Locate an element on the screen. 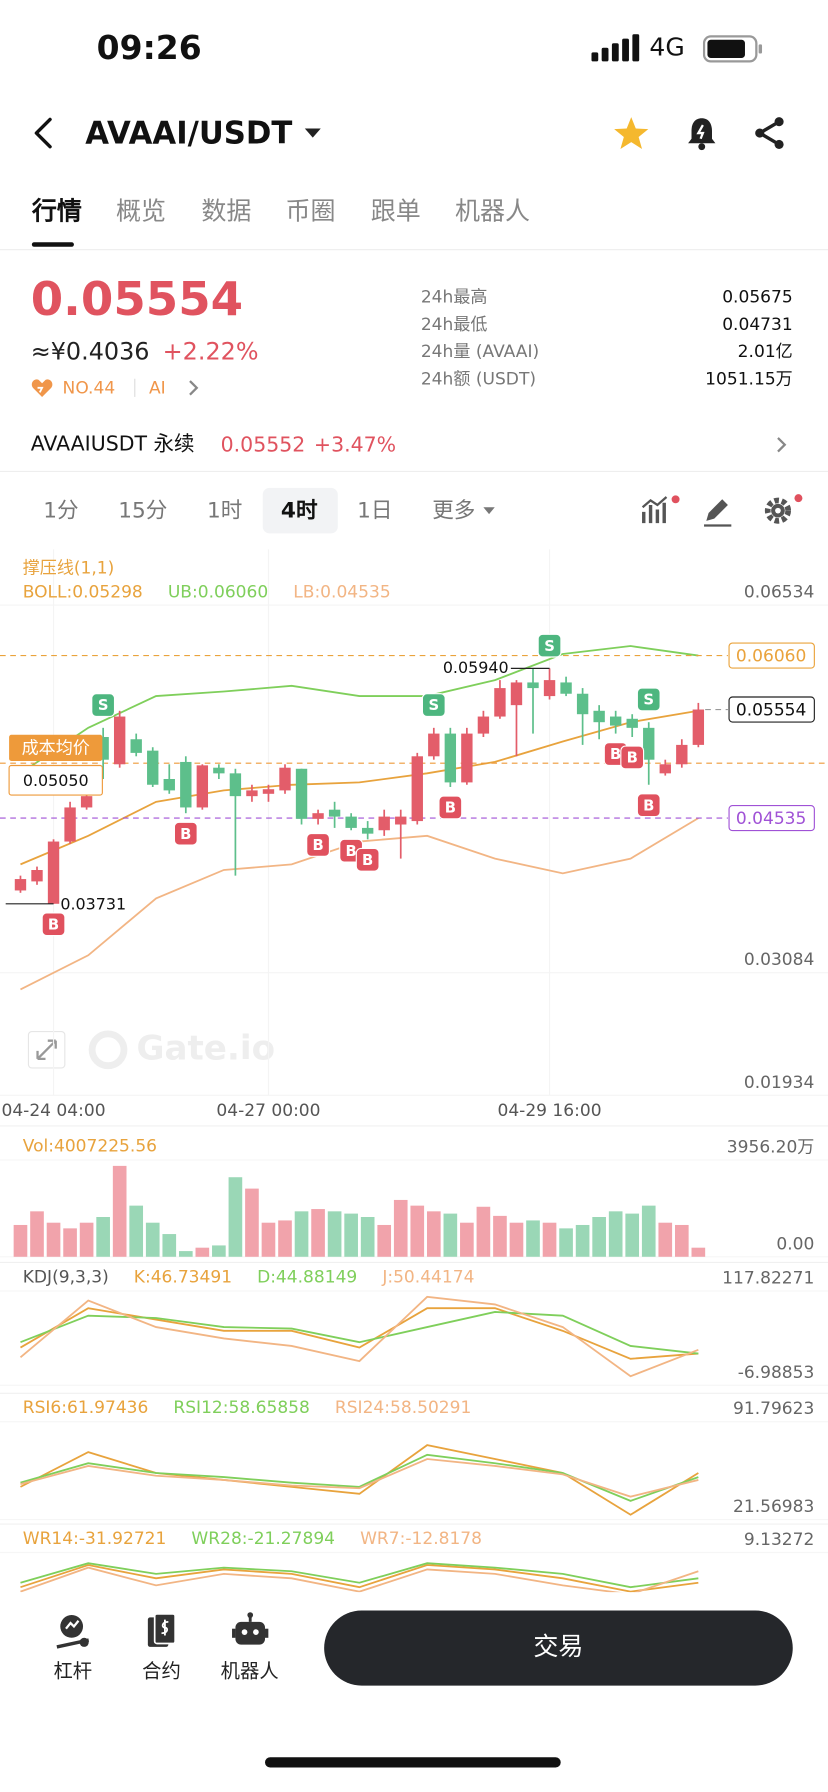 The image size is (828, 1792). robot-icon is located at coordinates (250, 1630).